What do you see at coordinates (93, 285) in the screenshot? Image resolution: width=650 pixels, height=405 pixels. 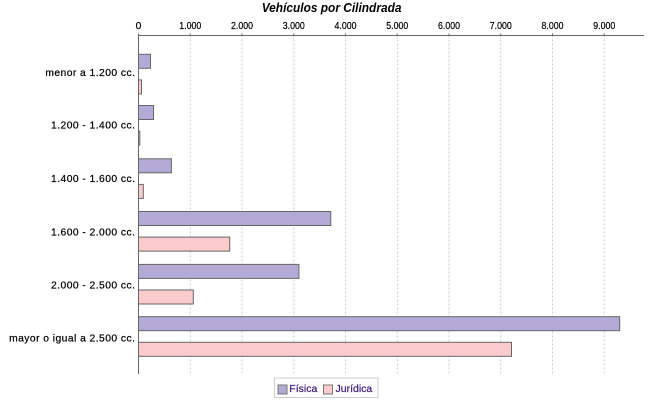 I see `svg-text: 2.000 - 2.500 cc.` at bounding box center [93, 285].